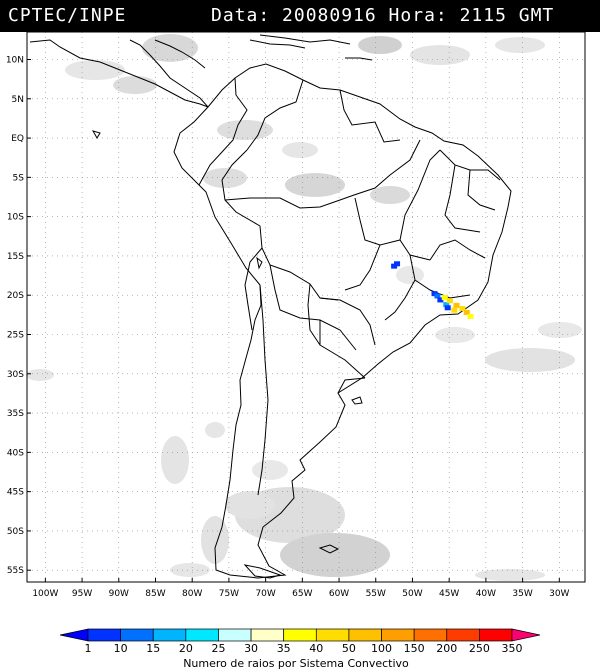 The width and height of the screenshot is (600, 670). Describe the element at coordinates (15, 532) in the screenshot. I see `lat-label: 50S` at that location.